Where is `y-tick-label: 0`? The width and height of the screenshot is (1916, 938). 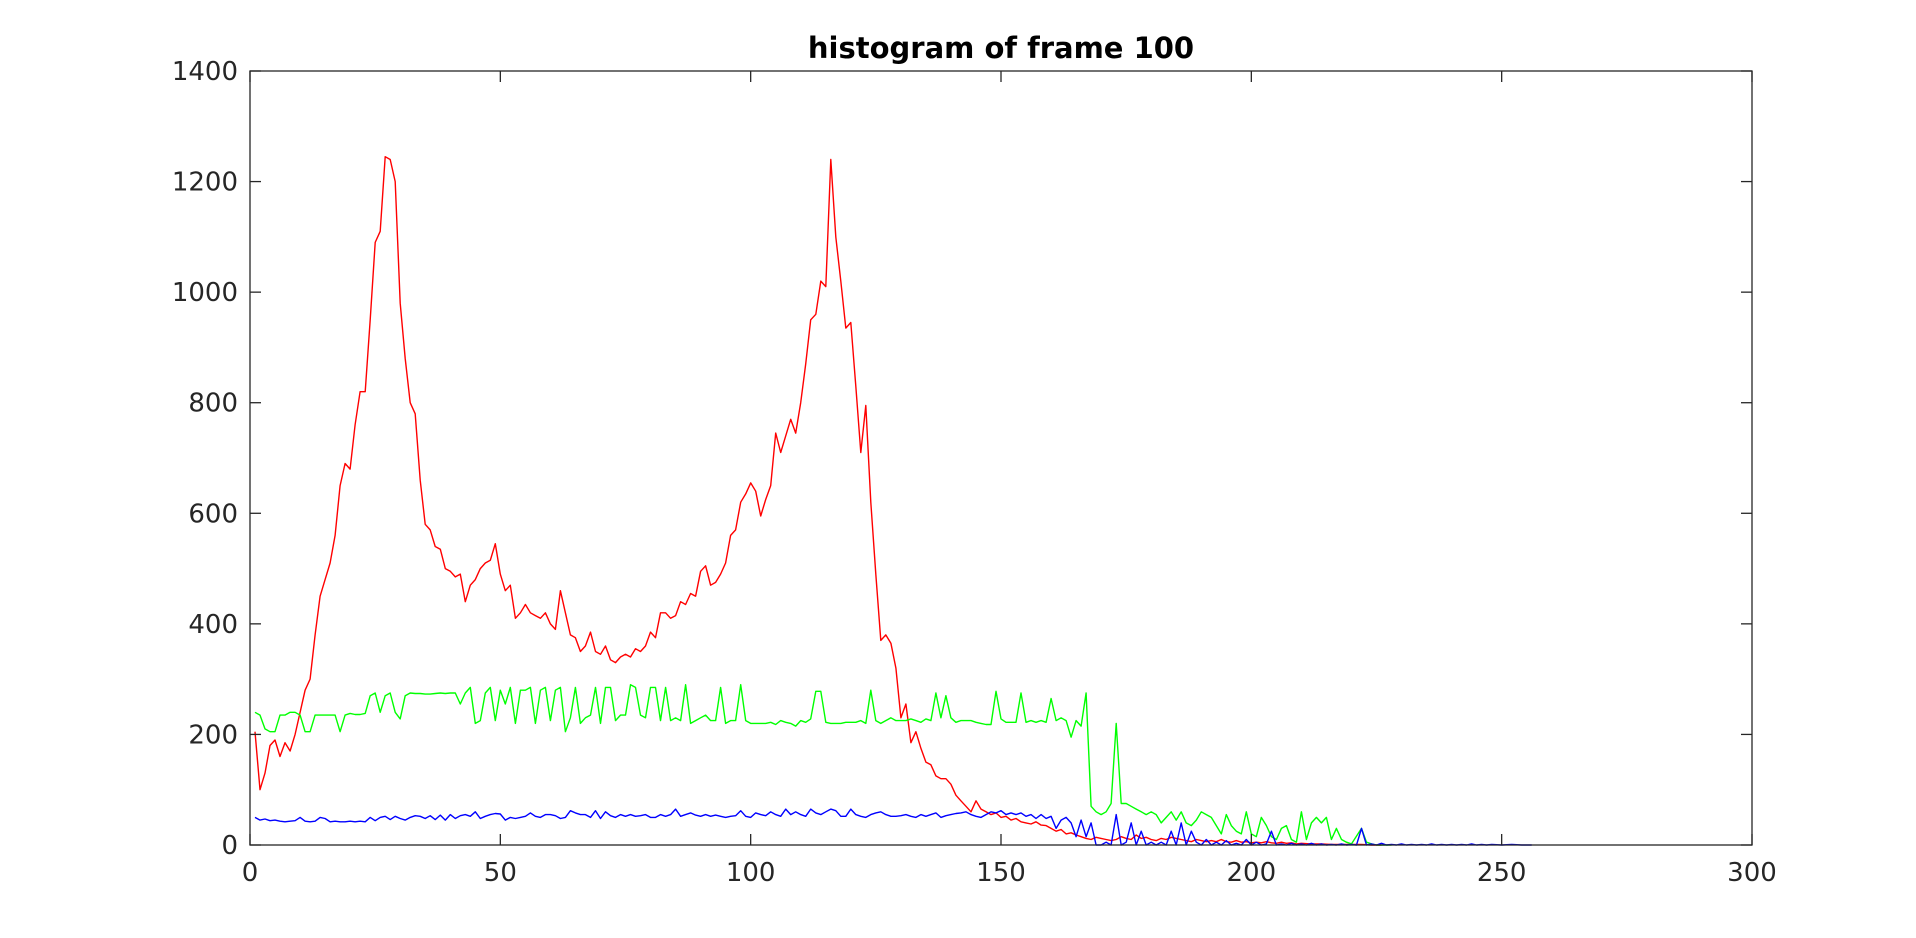 y-tick-label: 0 is located at coordinates (229, 846).